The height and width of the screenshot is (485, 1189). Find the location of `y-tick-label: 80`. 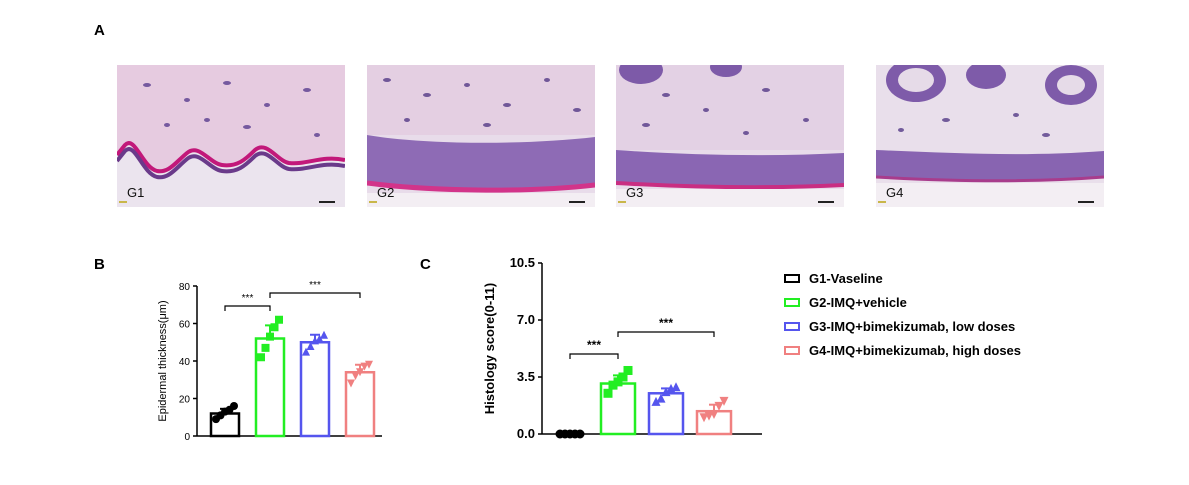

y-tick-label: 80 is located at coordinates (185, 287).